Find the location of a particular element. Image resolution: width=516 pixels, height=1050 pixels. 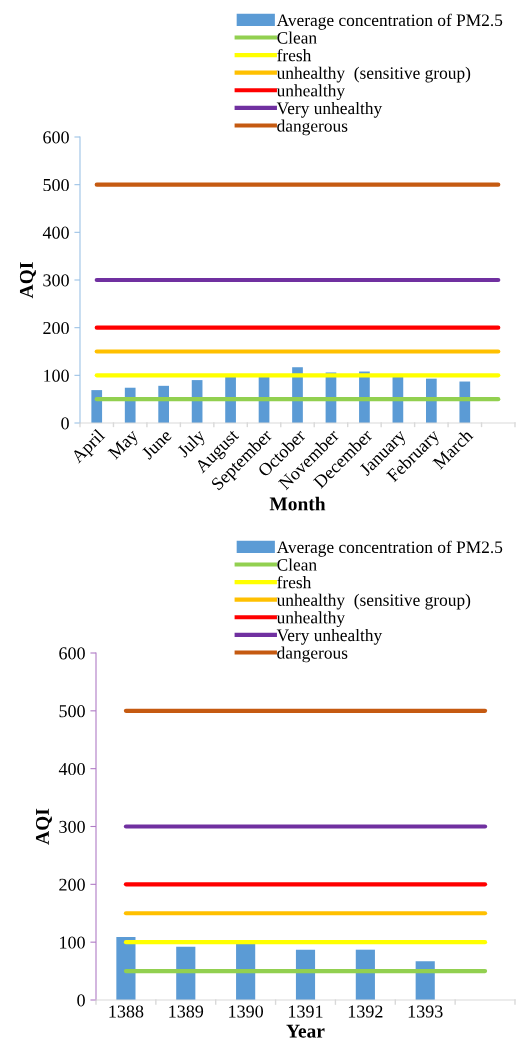

x-axis-title: Year is located at coordinates (305, 1031).